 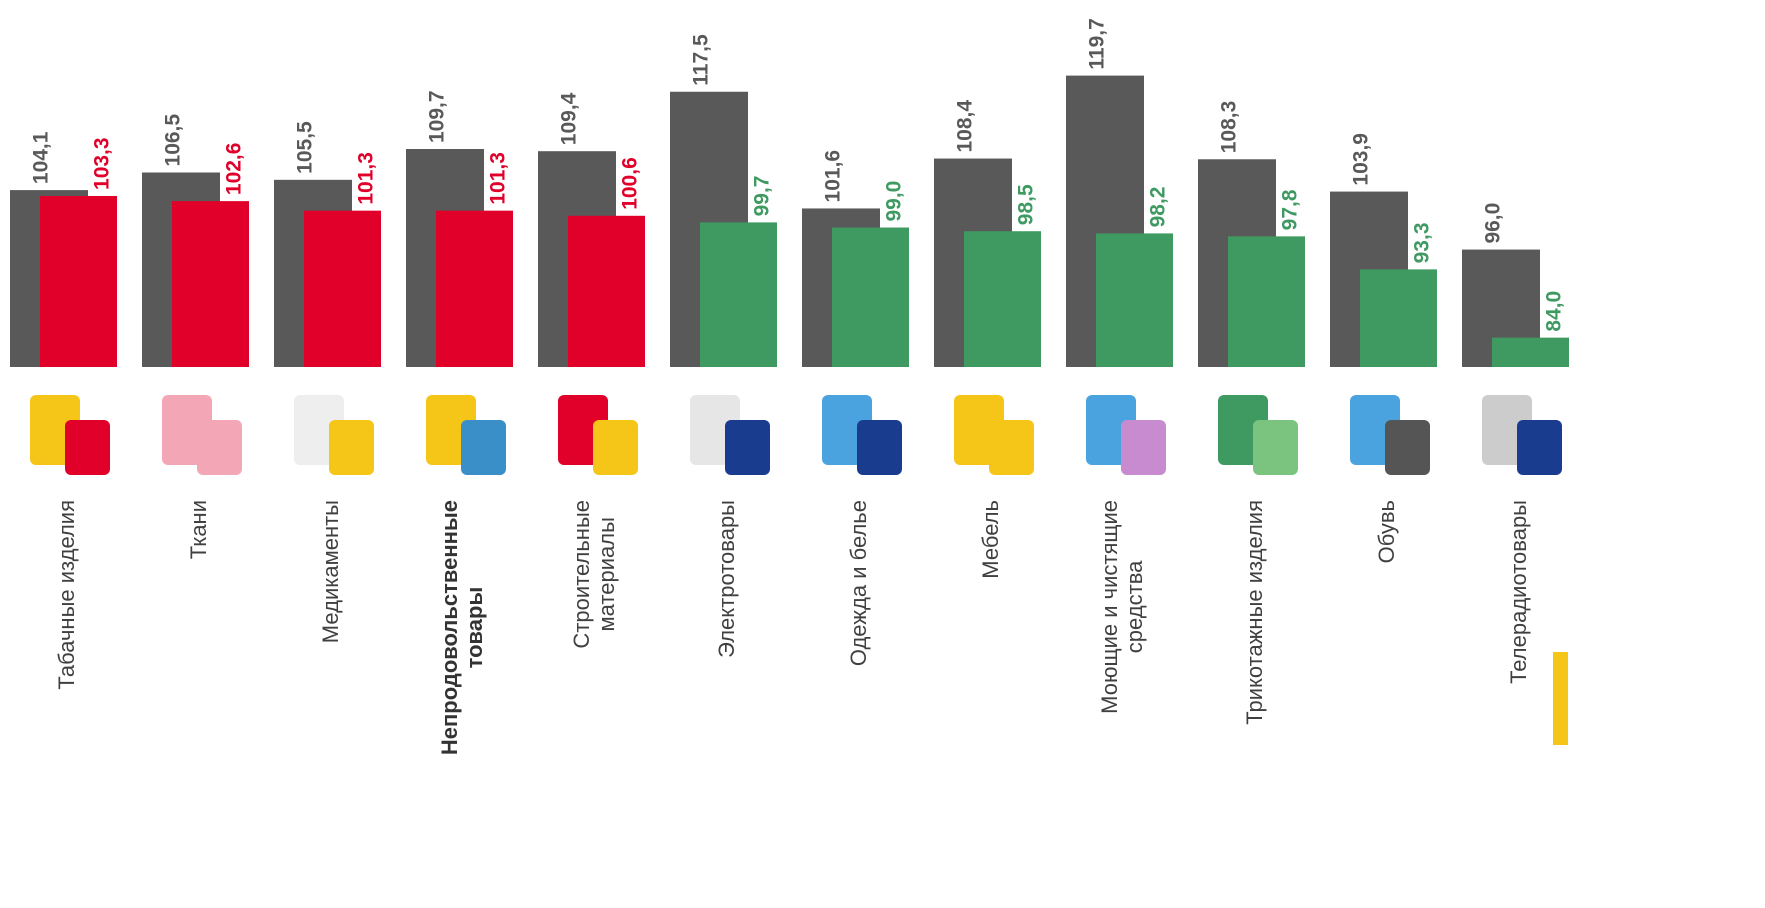 What do you see at coordinates (833, 176) in the screenshot?
I see `value-label: 101,6` at bounding box center [833, 176].